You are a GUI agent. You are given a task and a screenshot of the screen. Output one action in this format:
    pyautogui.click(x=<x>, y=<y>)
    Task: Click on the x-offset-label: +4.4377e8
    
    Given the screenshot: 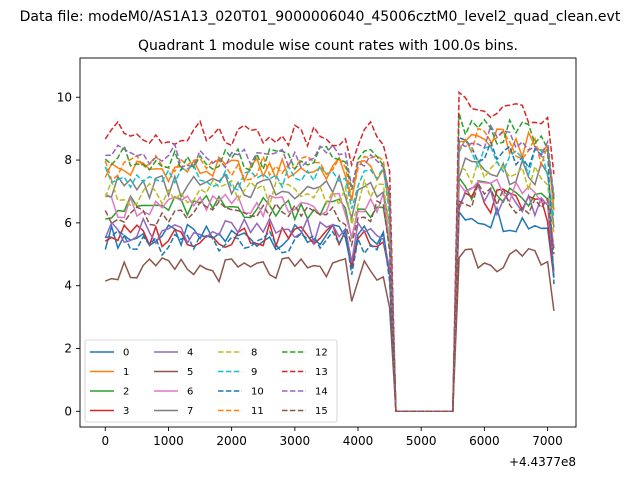 What is the action you would take?
    pyautogui.click(x=542, y=462)
    